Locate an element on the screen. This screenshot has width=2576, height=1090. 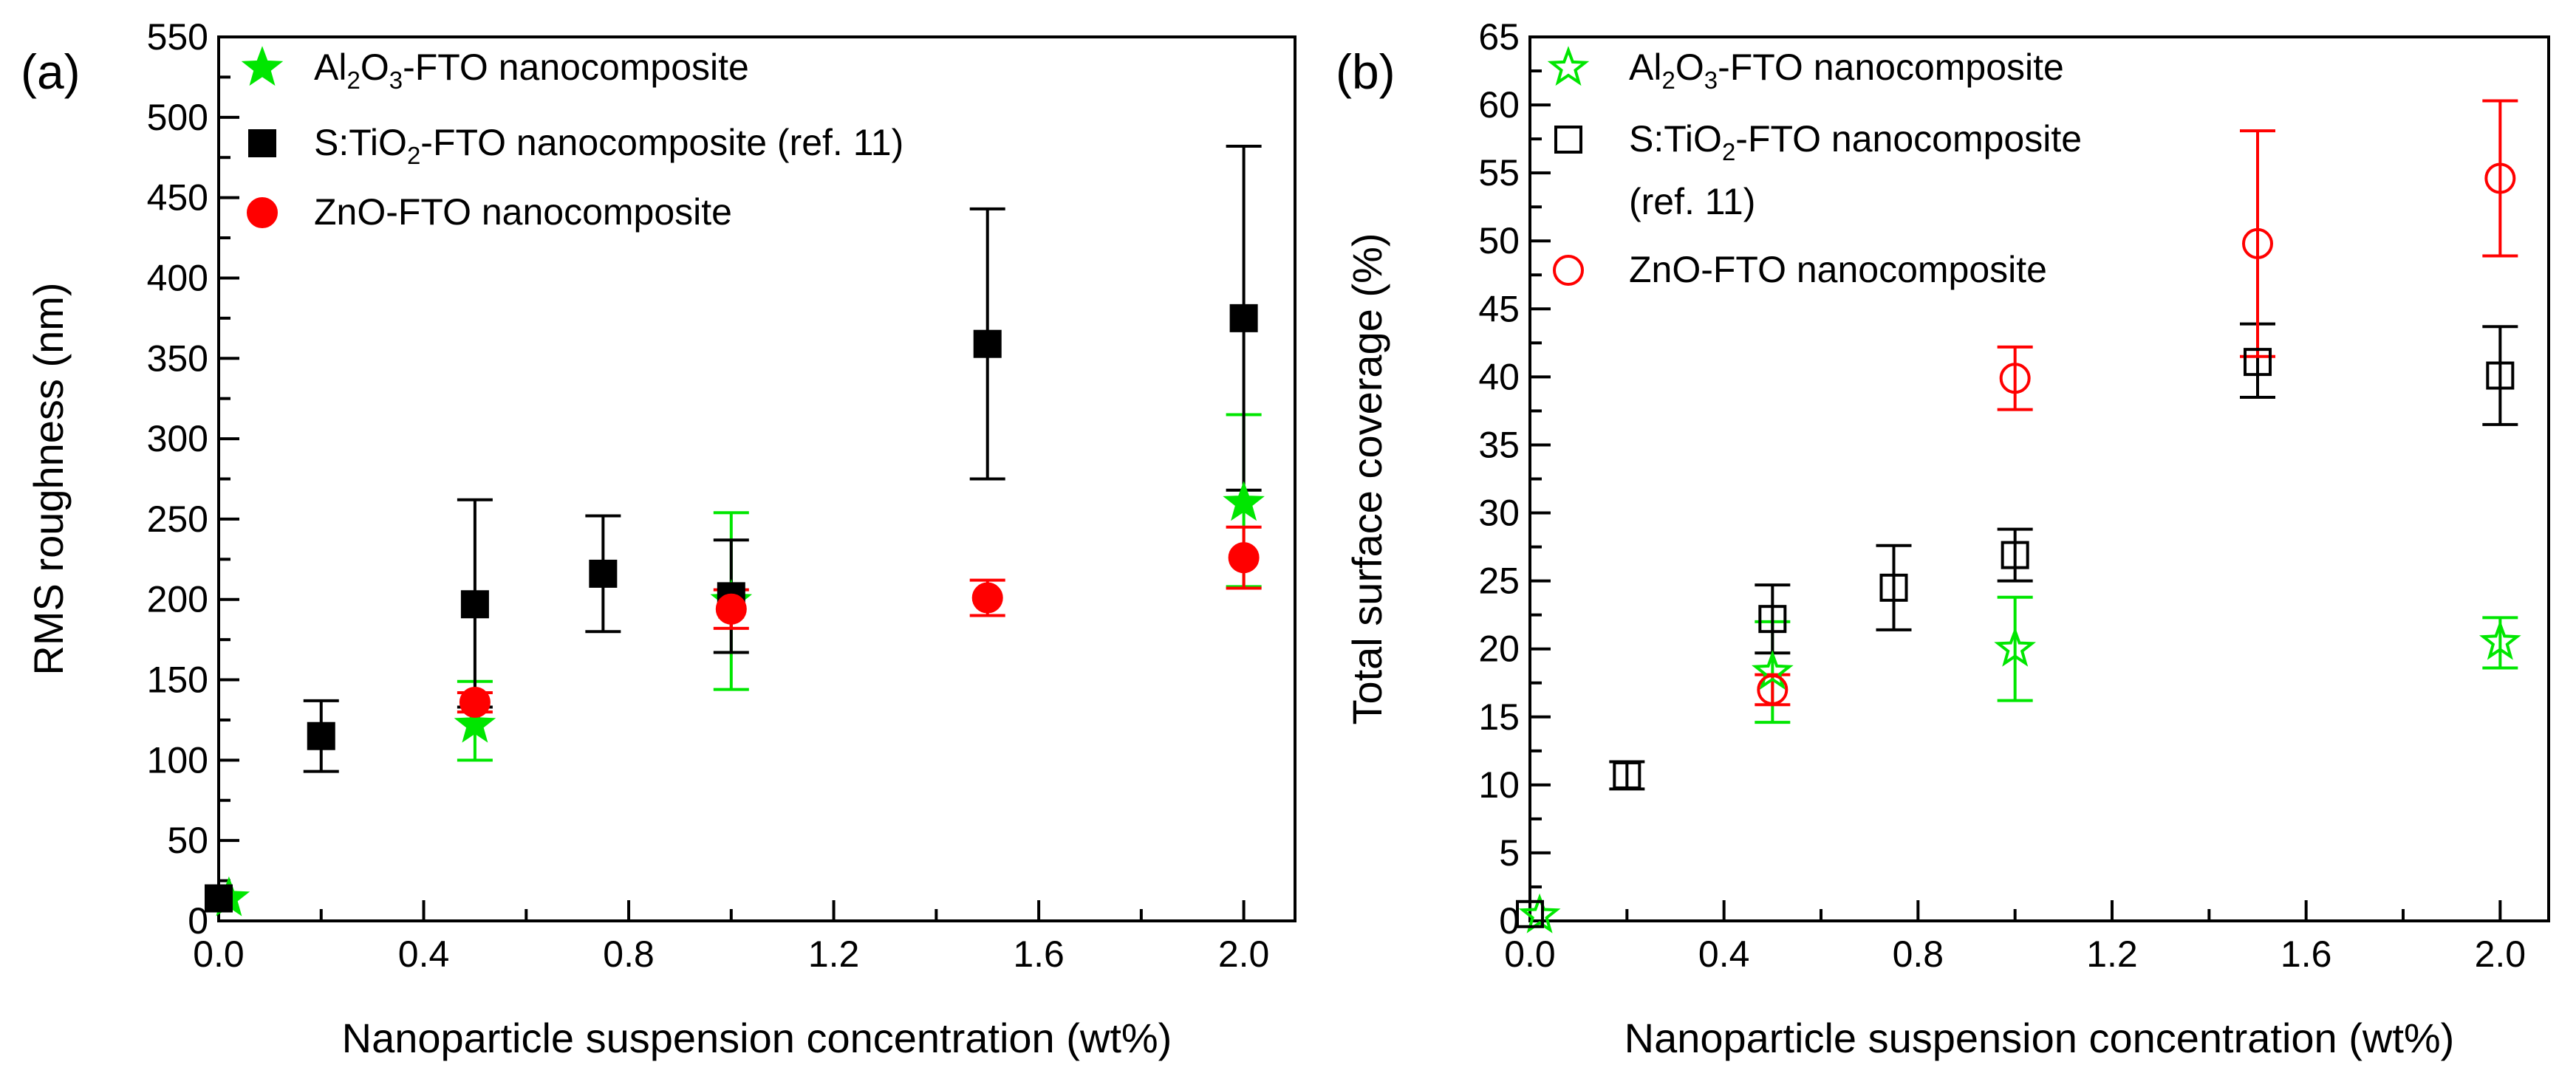
panel-b-x-tick-label: 1.6 is located at coordinates (2306, 954).